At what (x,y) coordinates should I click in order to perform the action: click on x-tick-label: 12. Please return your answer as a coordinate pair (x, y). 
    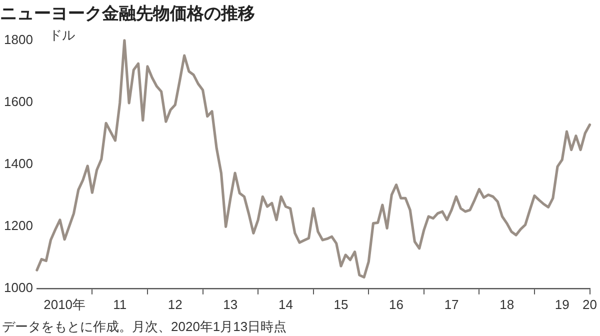
    Looking at the image, I should click on (175, 304).